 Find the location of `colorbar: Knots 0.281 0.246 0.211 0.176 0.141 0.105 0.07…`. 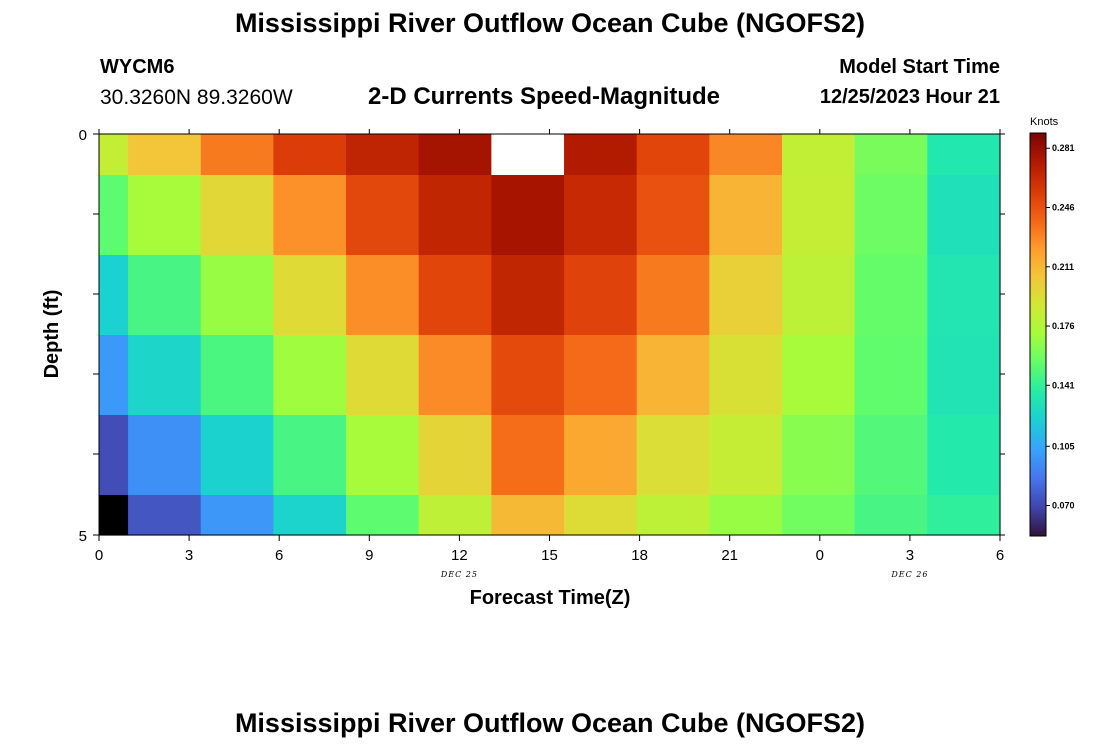

colorbar: Knots 0.281 0.246 0.211 0.176 0.141 0.105 0.07… is located at coordinates (1052, 326).